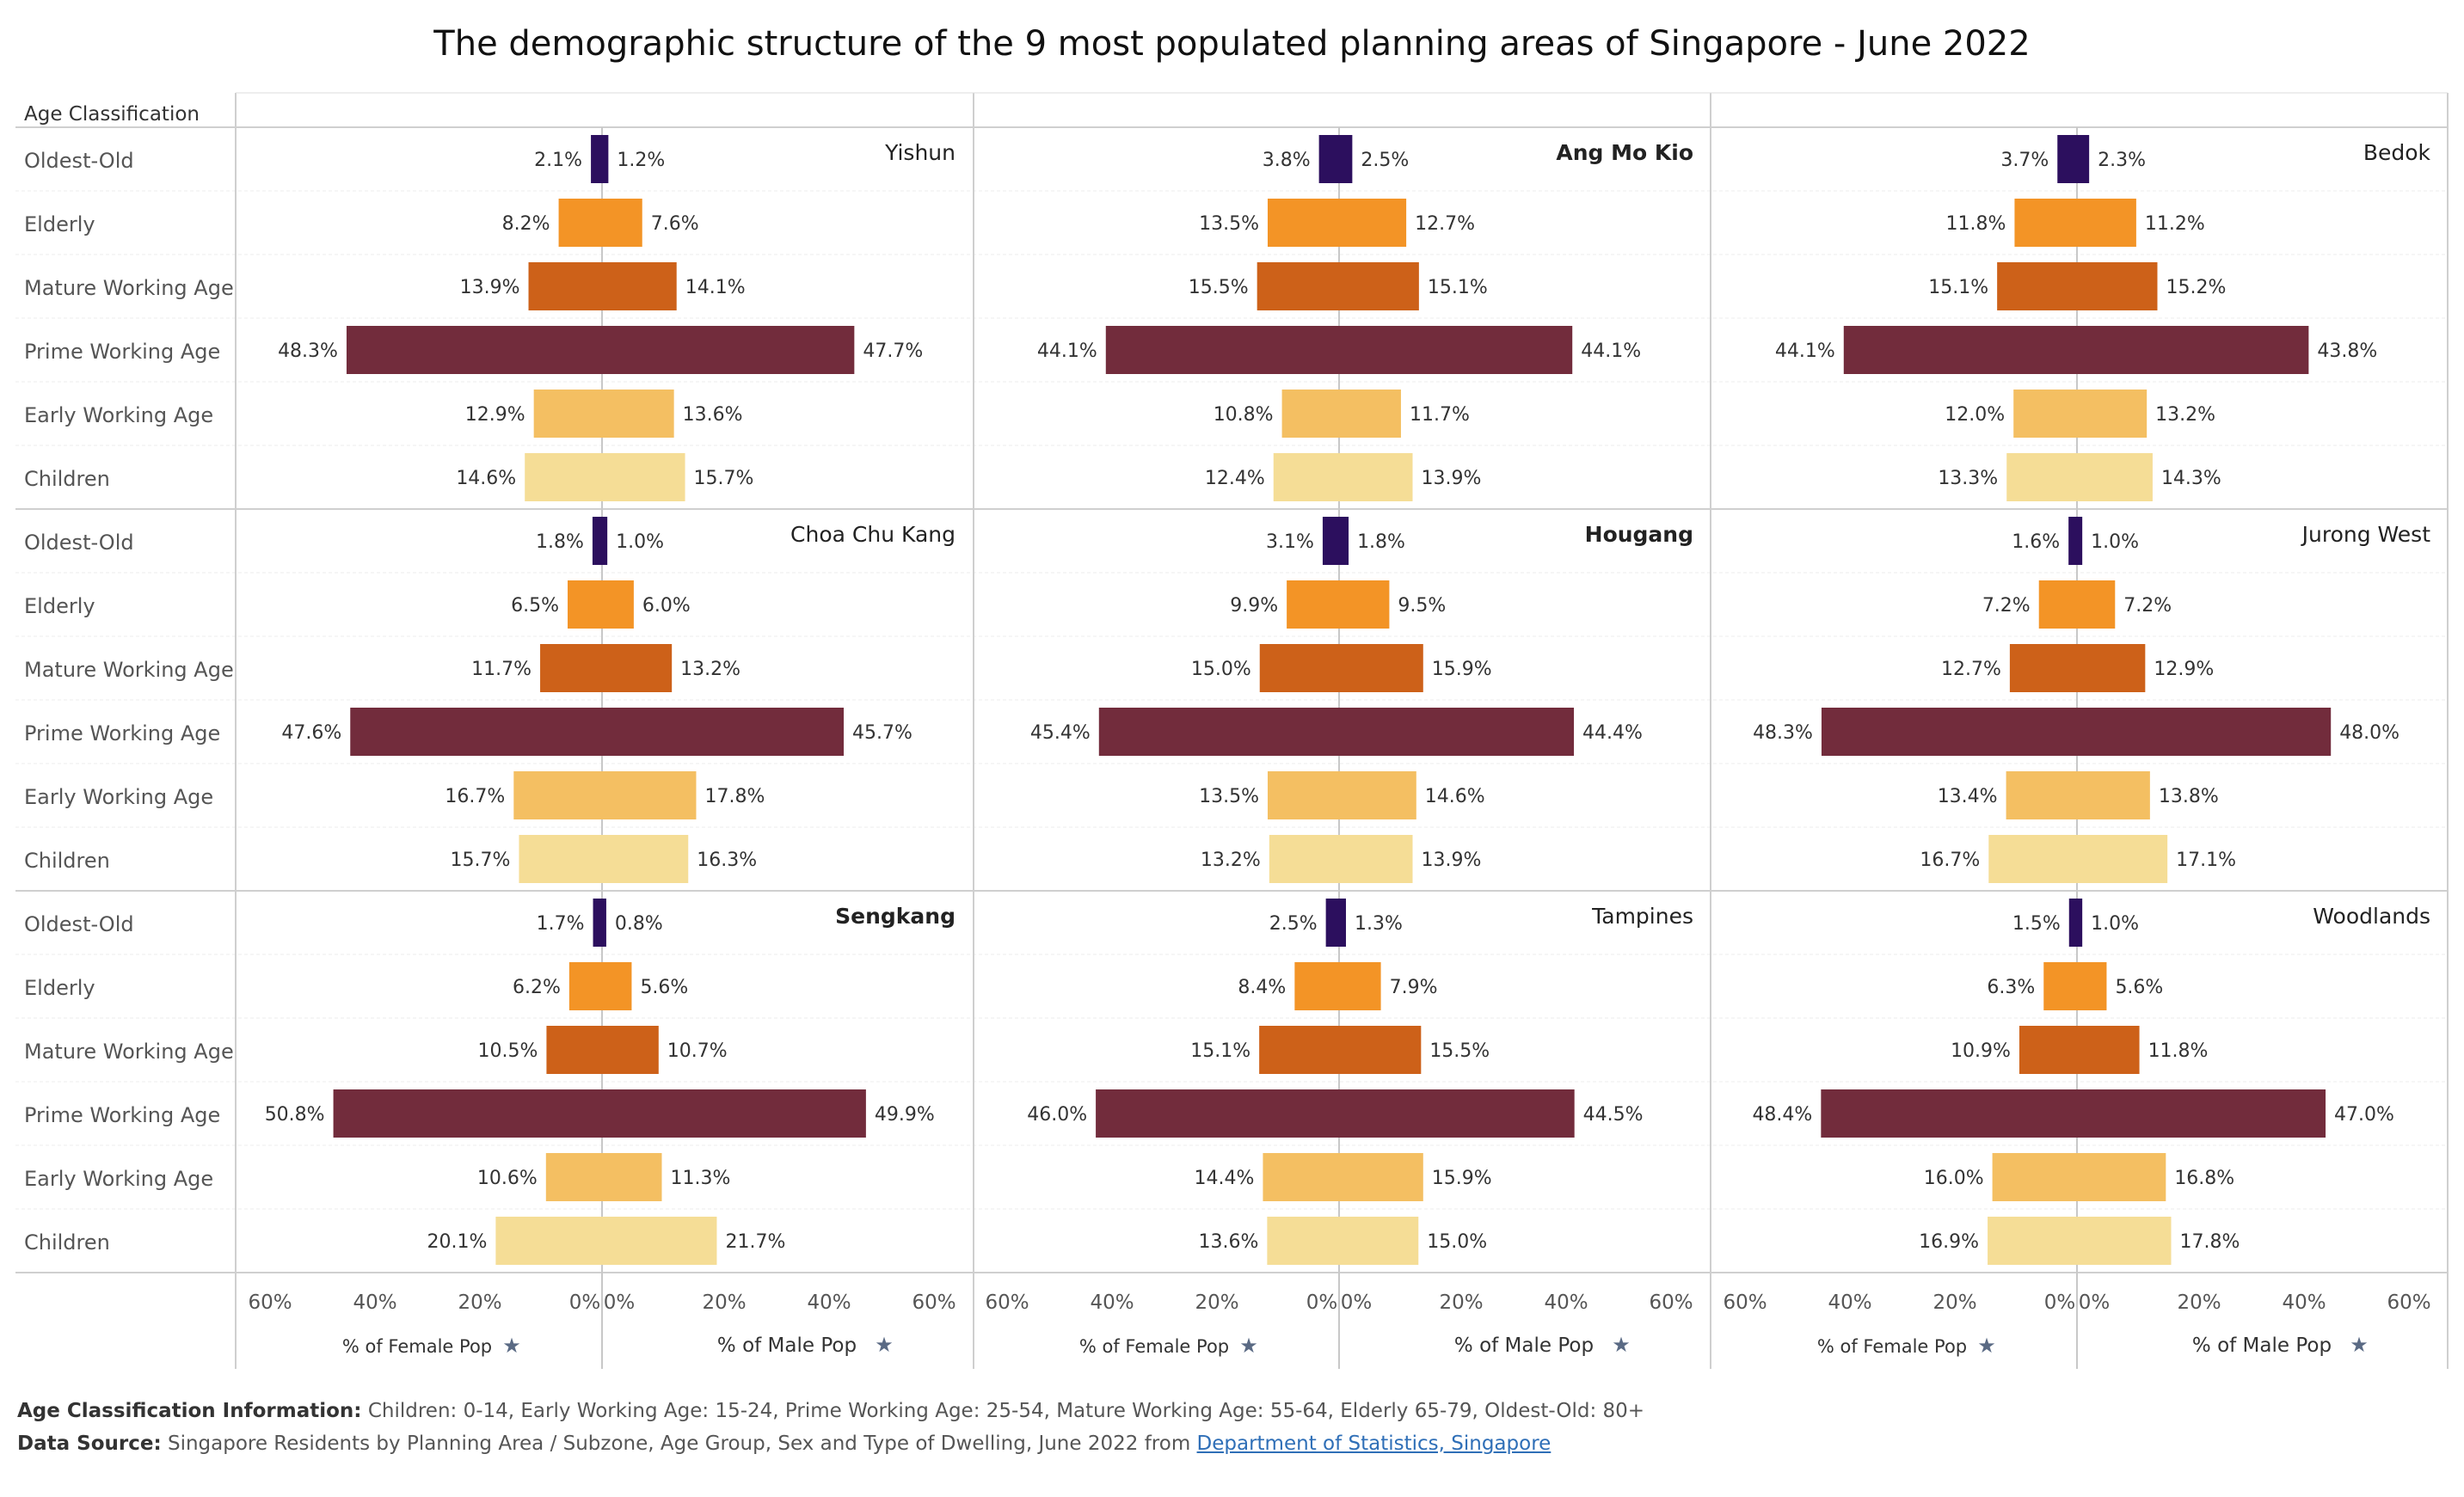 The width and height of the screenshot is (2464, 1497). I want to click on label-female-yishun-mature-working-age: 13.9%, so click(490, 287).